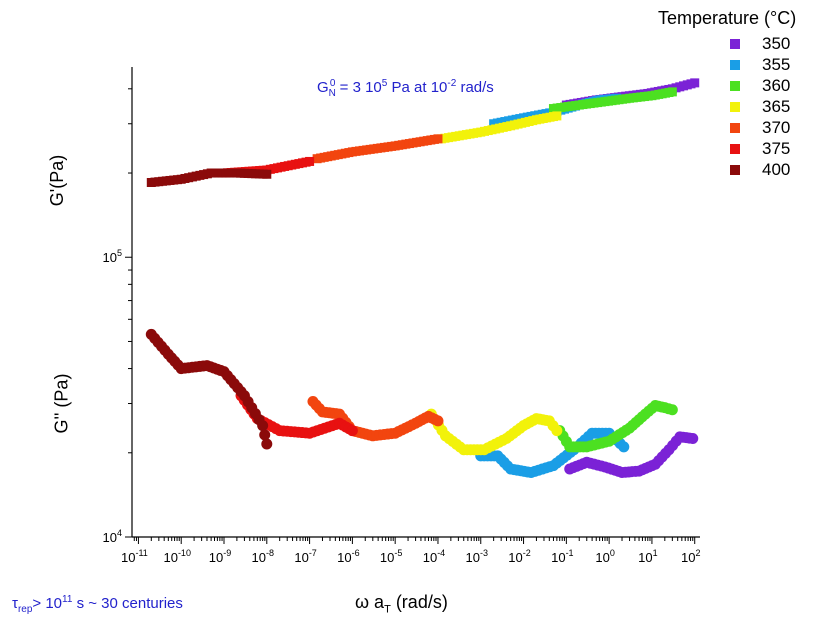  I want to click on legend-label: 350, so click(776, 43).